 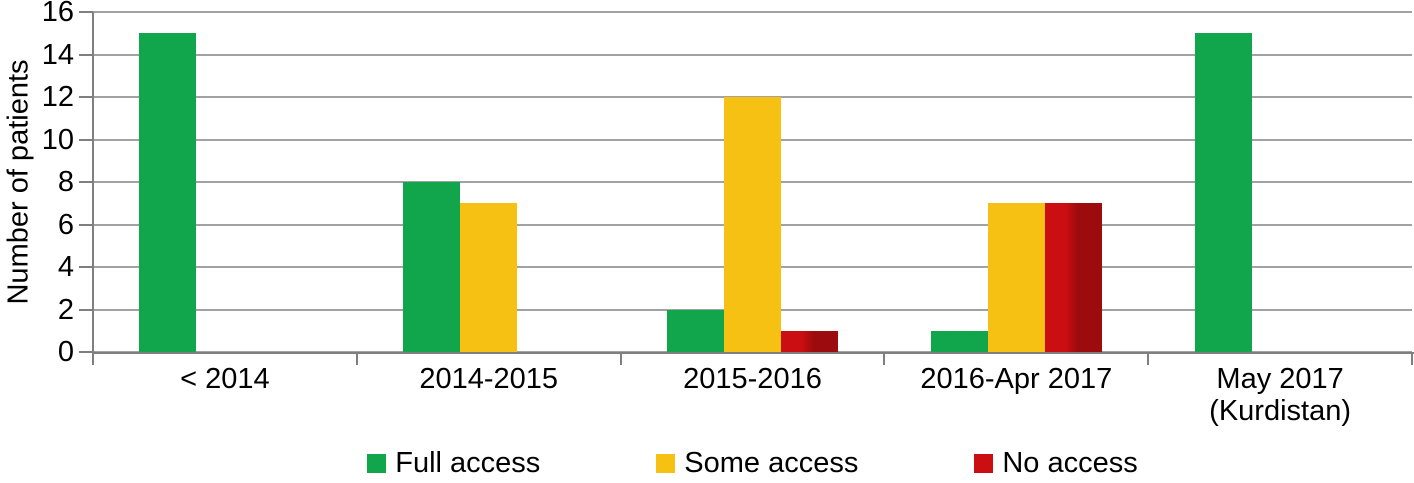 What do you see at coordinates (489, 277) in the screenshot?
I see `bar-some-access-2014-2015` at bounding box center [489, 277].